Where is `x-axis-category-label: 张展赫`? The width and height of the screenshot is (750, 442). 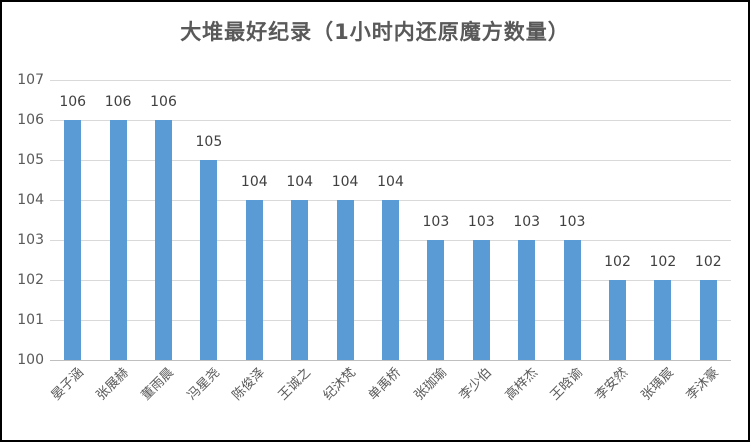 x-axis-category-label: 张展赫 is located at coordinates (113, 384).